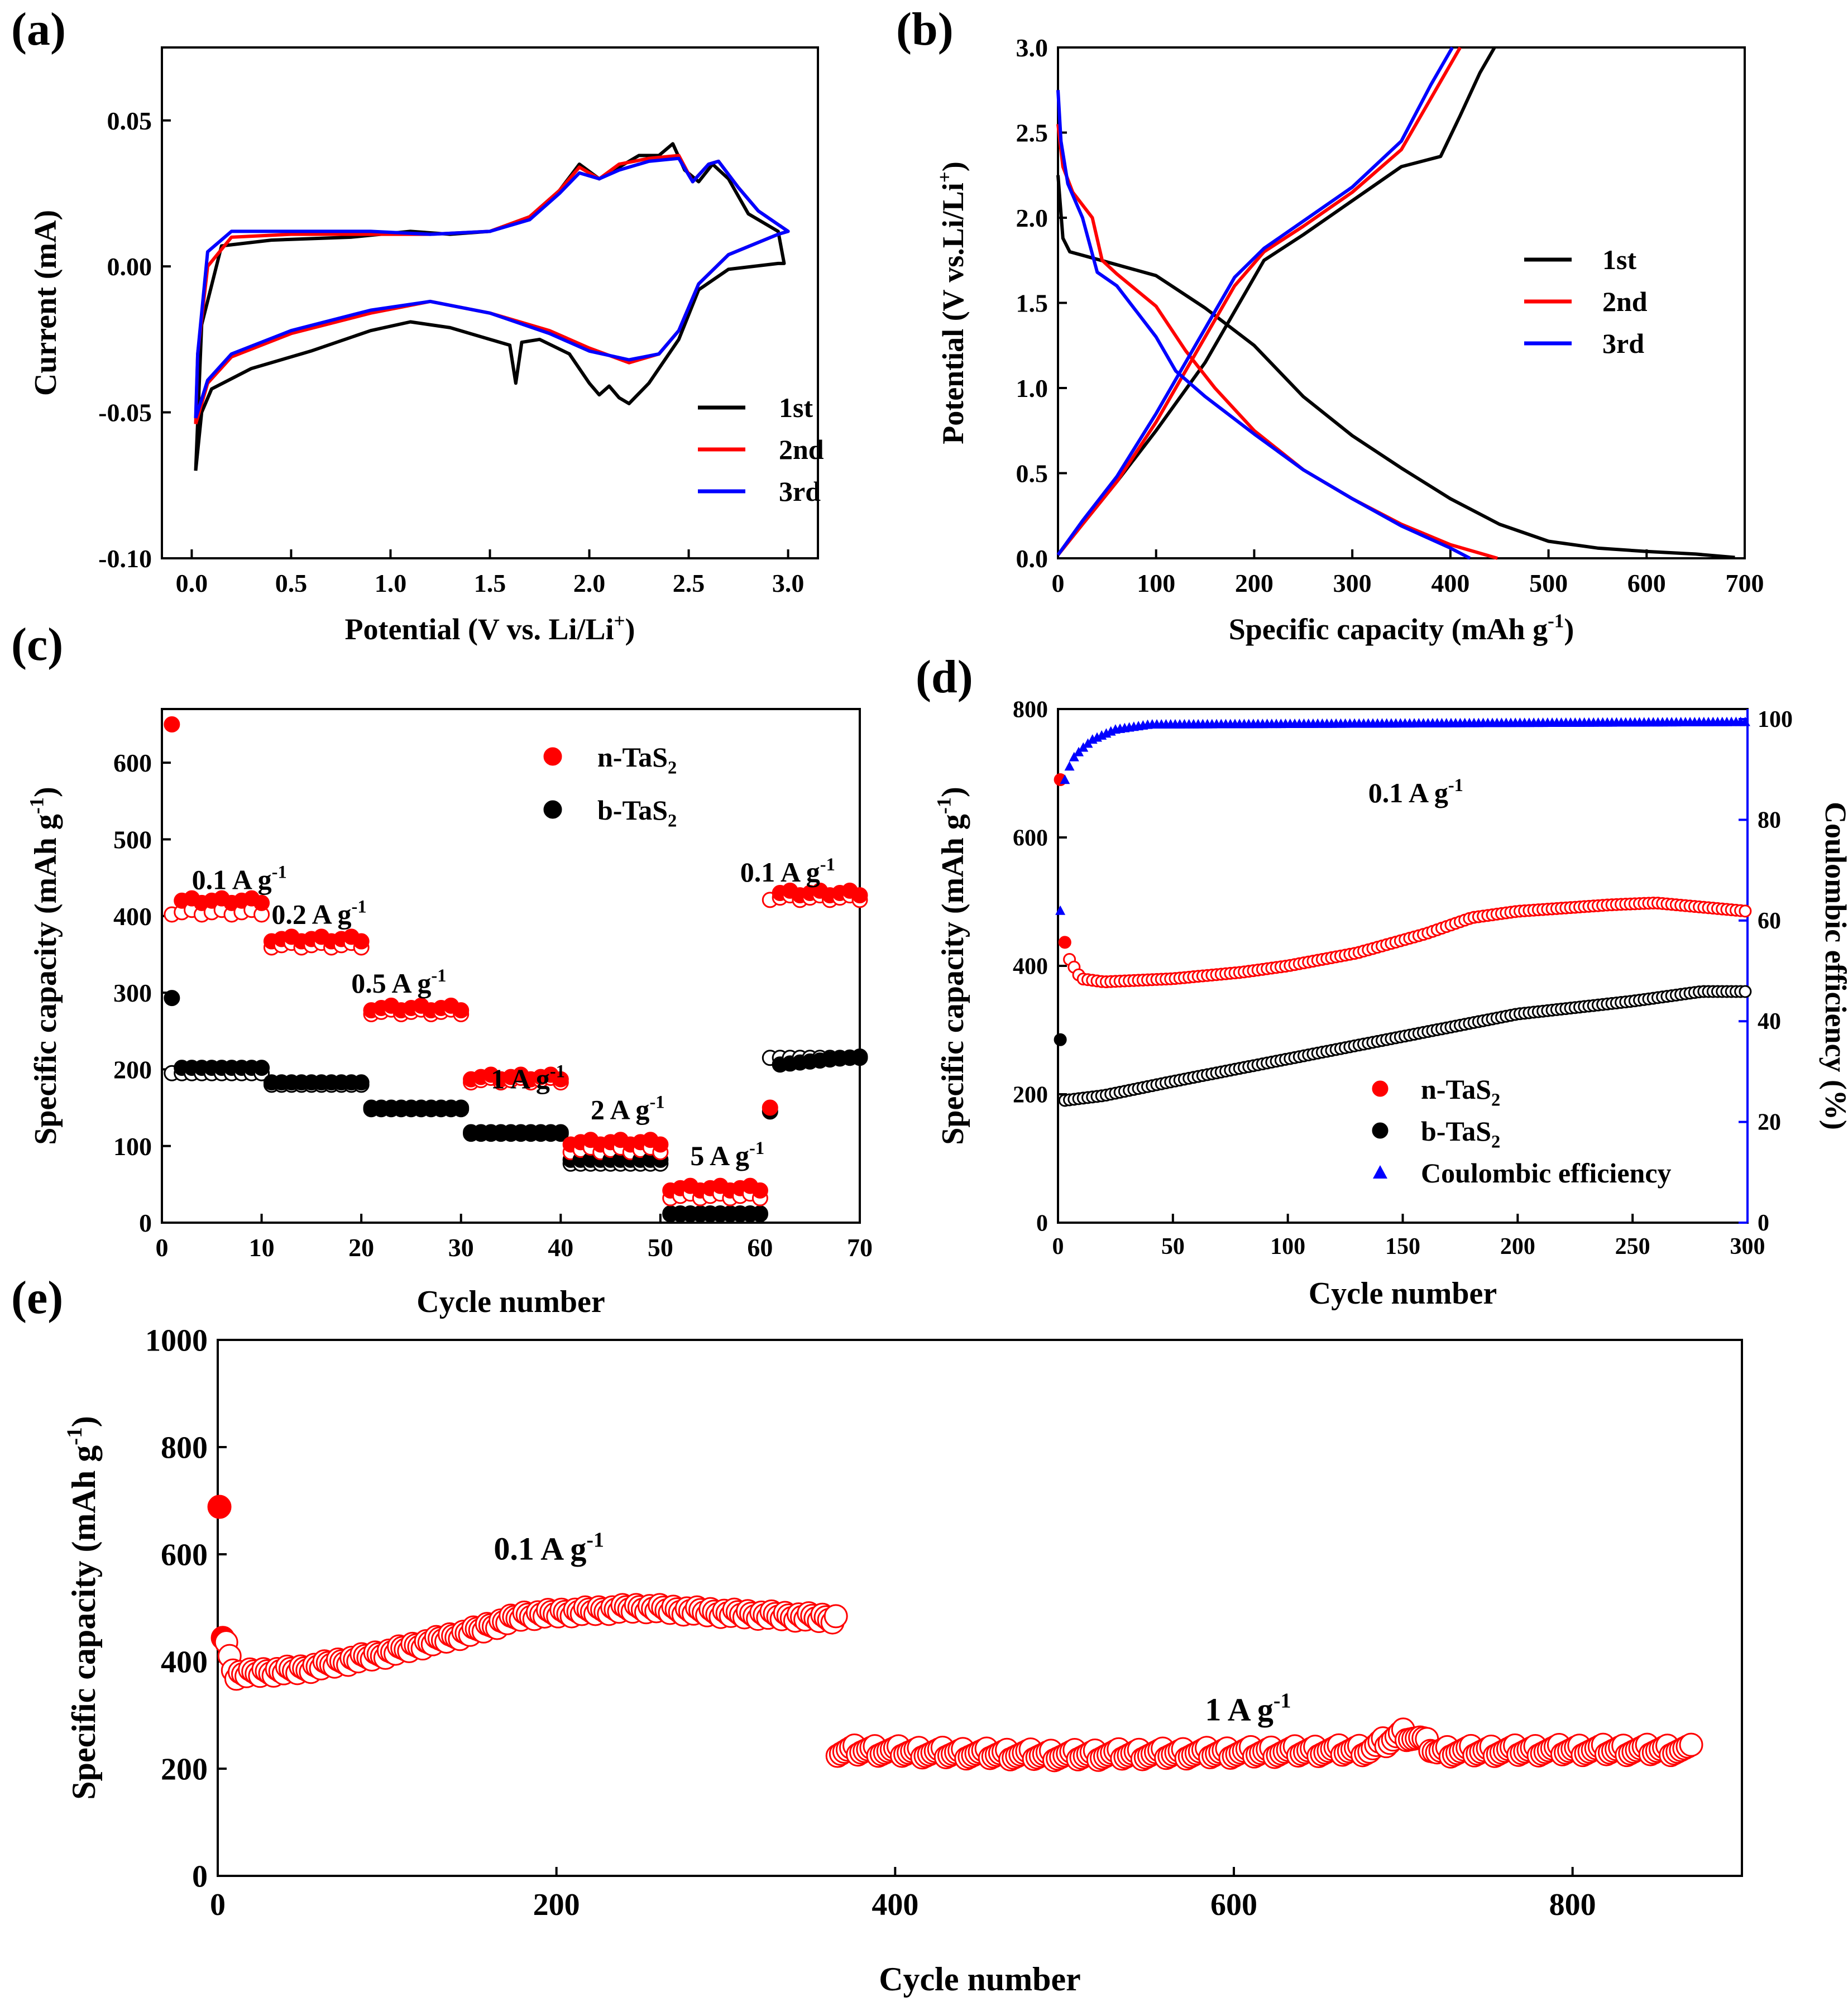 The height and width of the screenshot is (2016, 1848). Describe the element at coordinates (1769, 820) in the screenshot. I see `y2-tick-label: 80` at that location.